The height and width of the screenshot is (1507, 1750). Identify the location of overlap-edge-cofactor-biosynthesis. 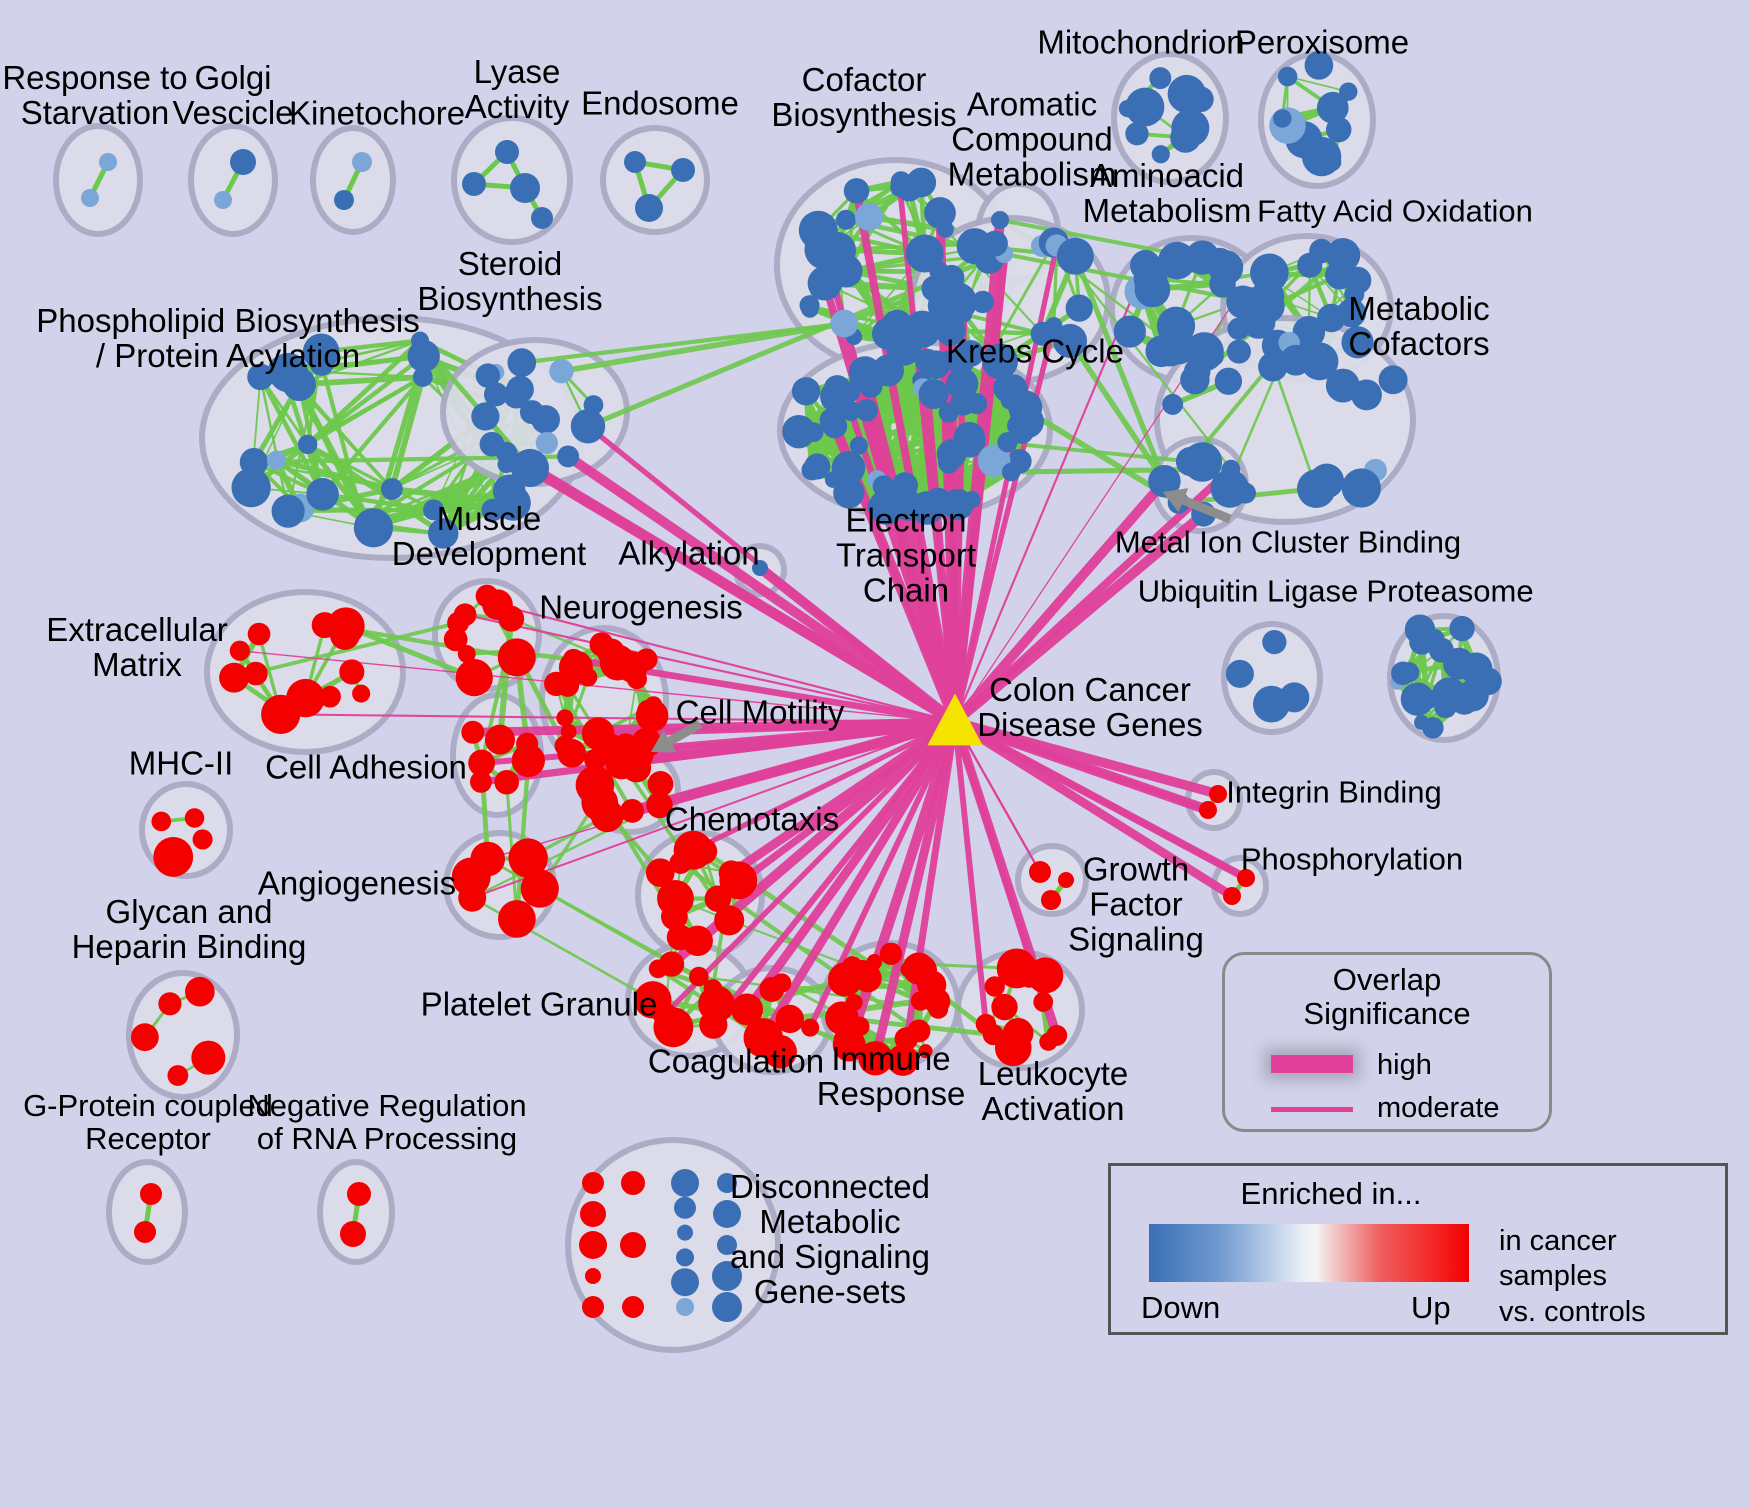
(927, 454).